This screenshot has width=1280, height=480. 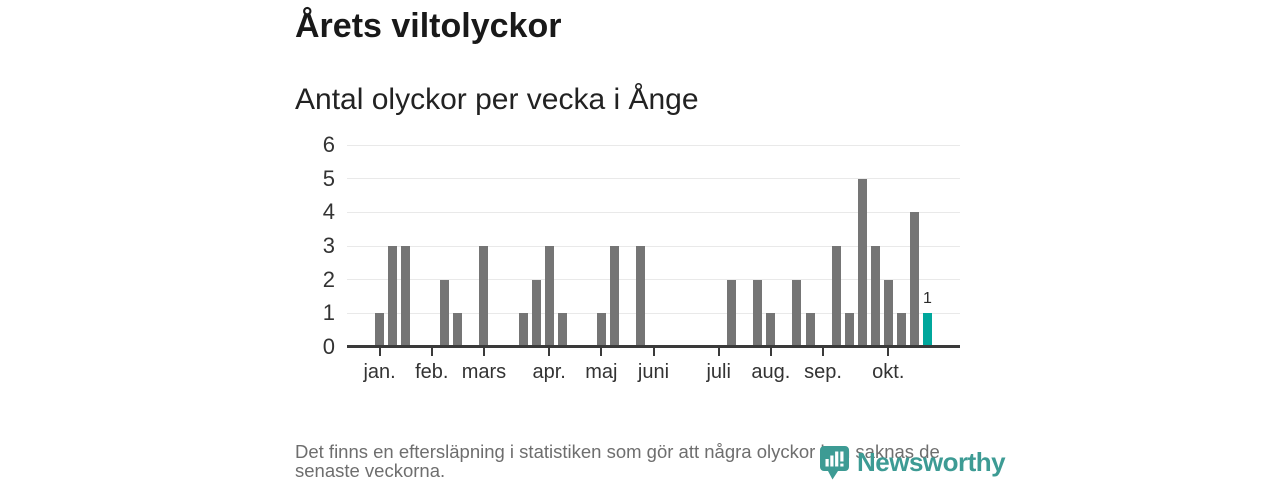 I want to click on x-tick-label: mars, so click(x=484, y=372).